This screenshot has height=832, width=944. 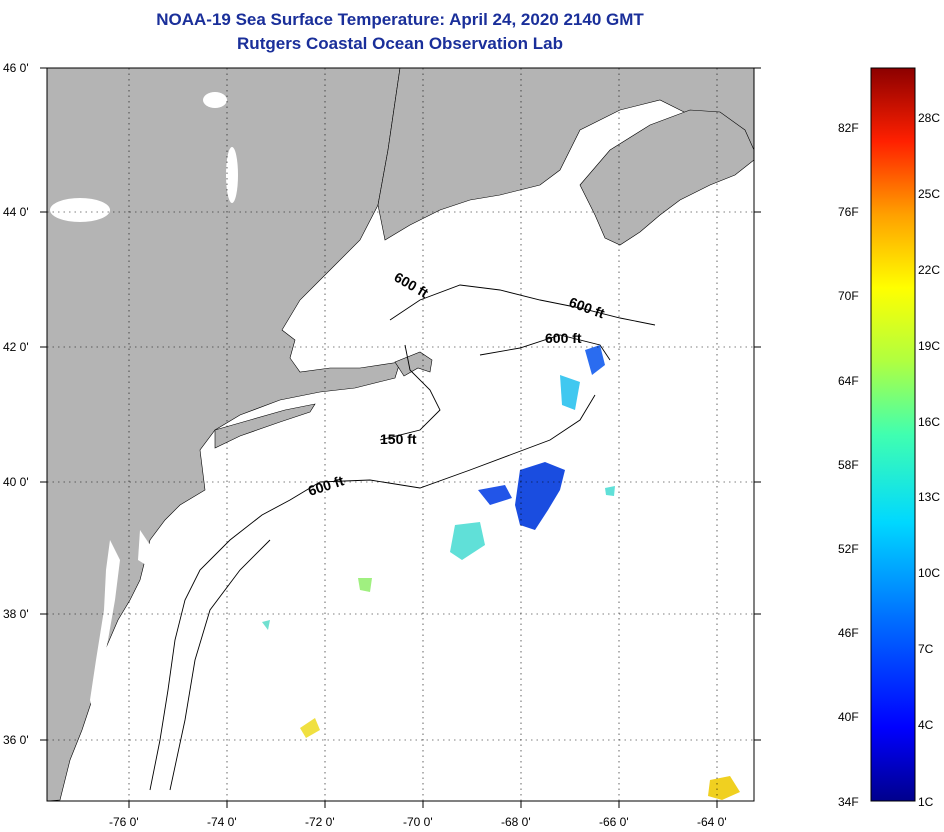 What do you see at coordinates (929, 118) in the screenshot?
I see `colorbar-c-28: 28C` at bounding box center [929, 118].